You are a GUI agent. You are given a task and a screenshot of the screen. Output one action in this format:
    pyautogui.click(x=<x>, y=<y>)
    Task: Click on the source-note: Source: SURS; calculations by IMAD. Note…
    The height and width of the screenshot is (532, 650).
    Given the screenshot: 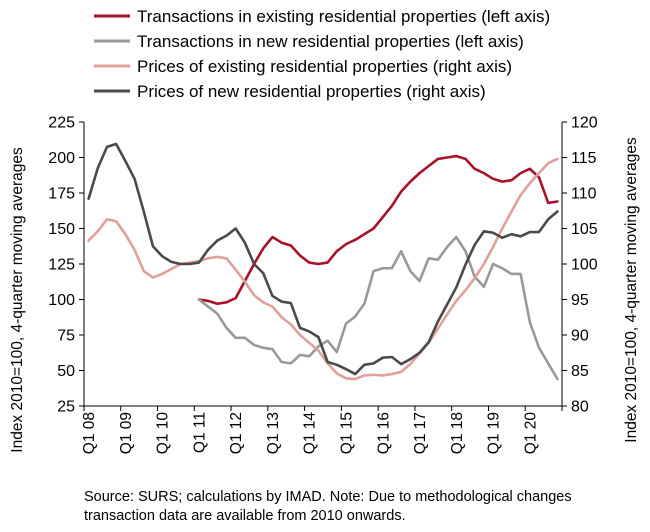 What is the action you would take?
    pyautogui.click(x=328, y=506)
    